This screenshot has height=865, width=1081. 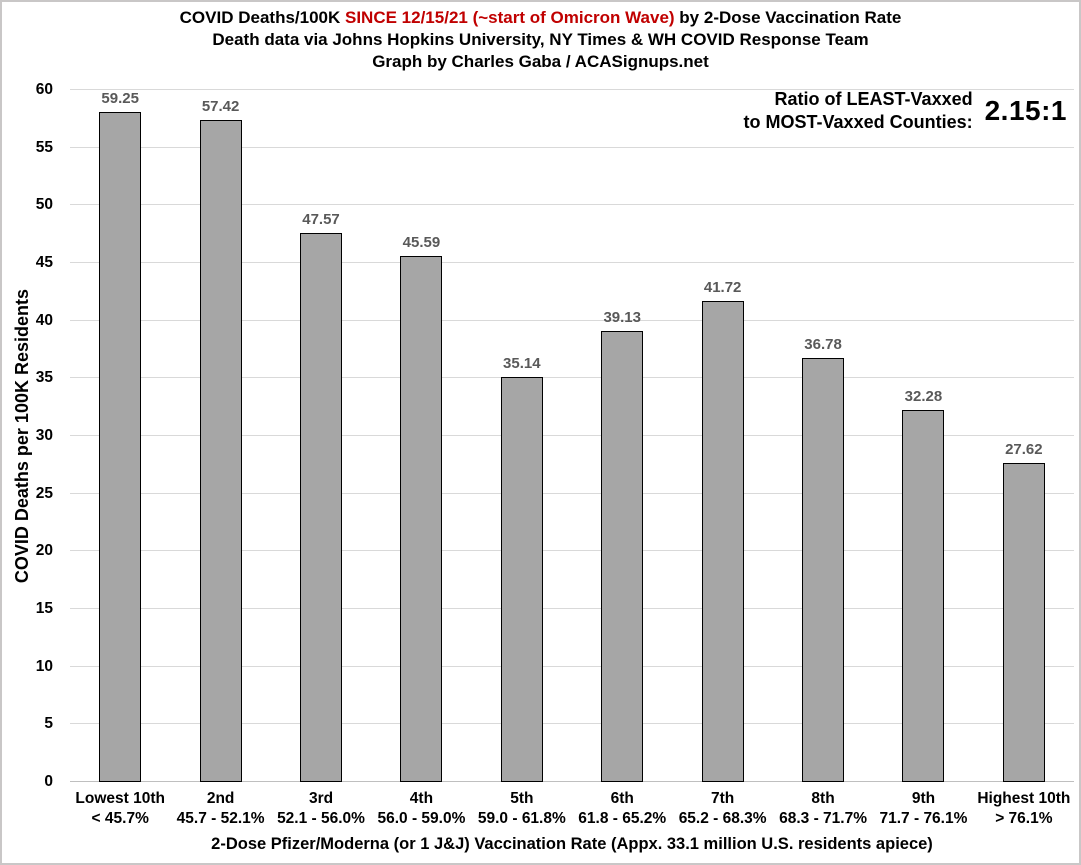 What do you see at coordinates (120, 809) in the screenshot?
I see `x-label-1: Lowest 10th < 45.7%` at bounding box center [120, 809].